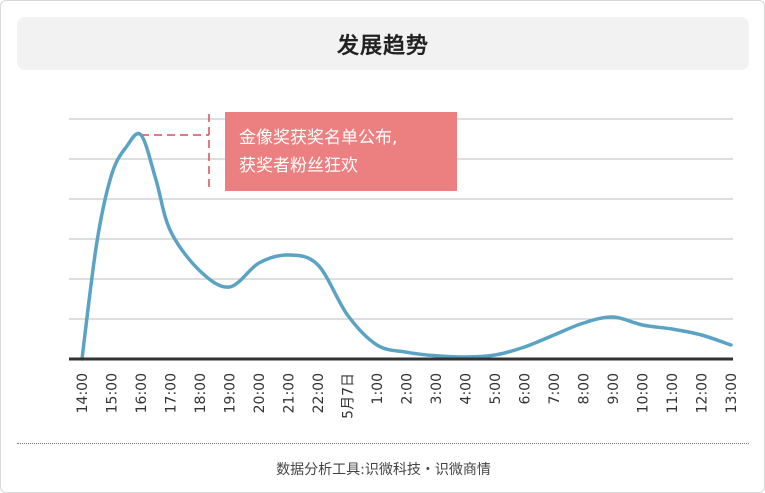 The image size is (765, 493). I want to click on x-tick-label: 22:00, so click(319, 393).